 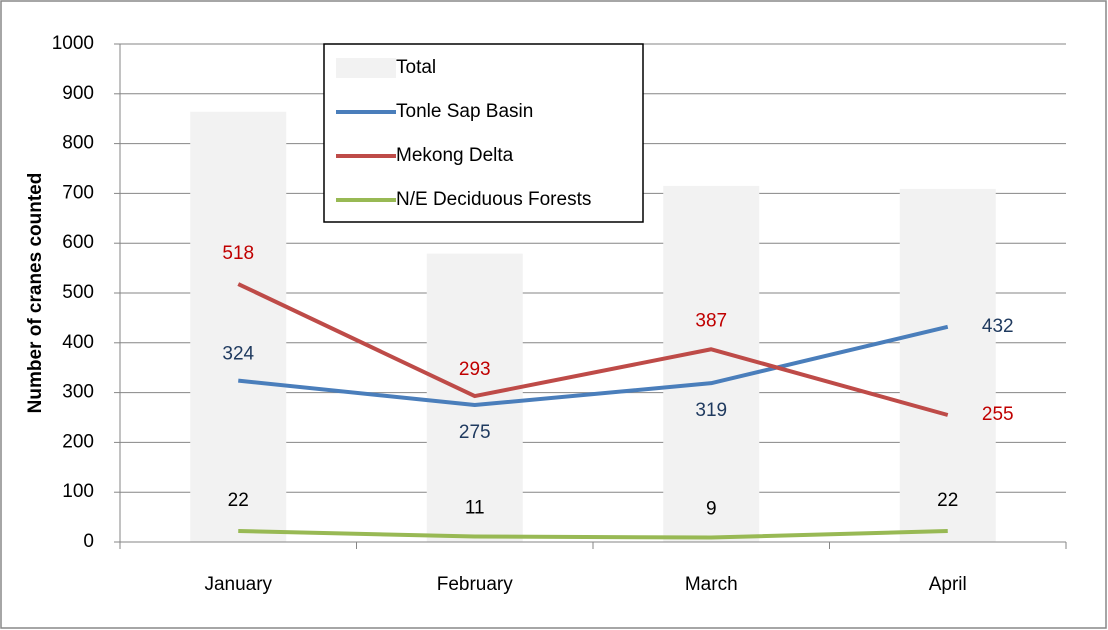 I want to click on data-label: 387, so click(x=711, y=320).